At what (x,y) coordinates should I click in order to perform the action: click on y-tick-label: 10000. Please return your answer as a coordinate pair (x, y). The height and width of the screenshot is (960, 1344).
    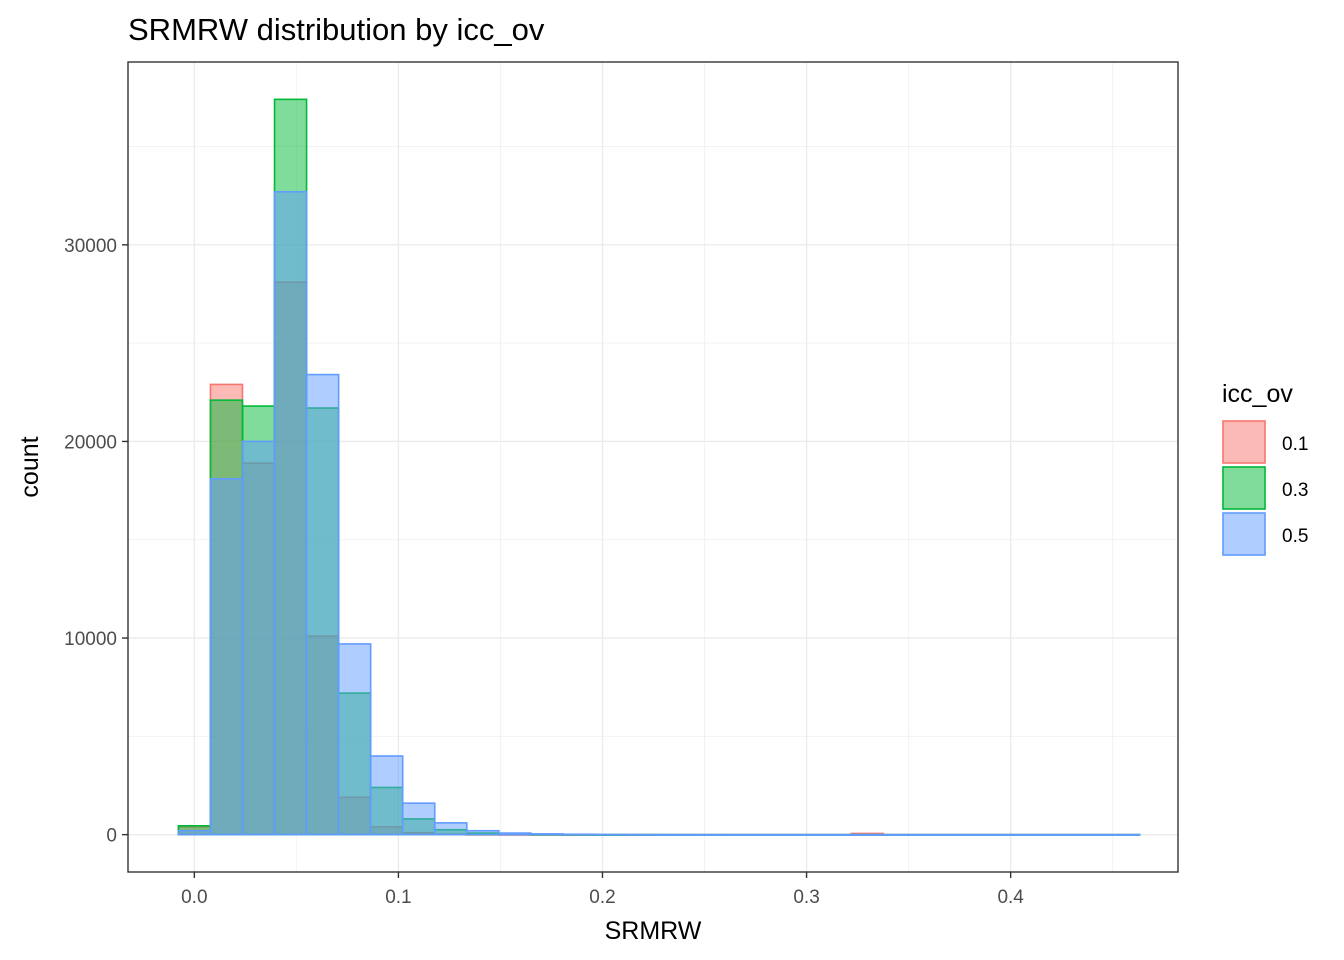
    Looking at the image, I should click on (90, 639).